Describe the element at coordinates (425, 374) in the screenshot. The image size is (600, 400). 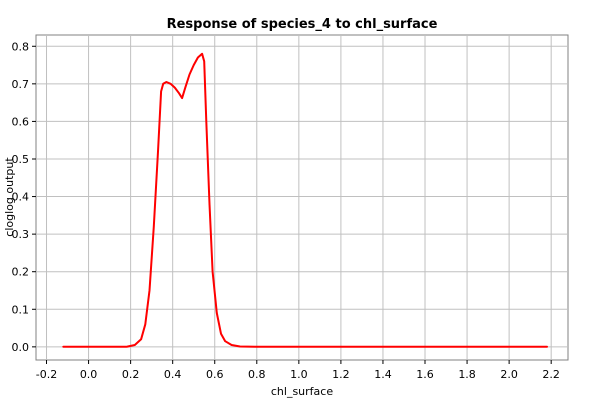
I see `x-tick-label: 1.6` at that location.